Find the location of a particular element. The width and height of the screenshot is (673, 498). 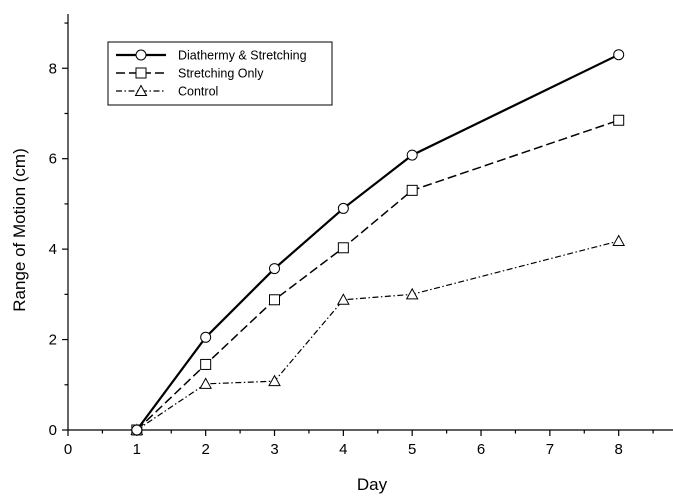

x-tick-label: 5 is located at coordinates (412, 449).